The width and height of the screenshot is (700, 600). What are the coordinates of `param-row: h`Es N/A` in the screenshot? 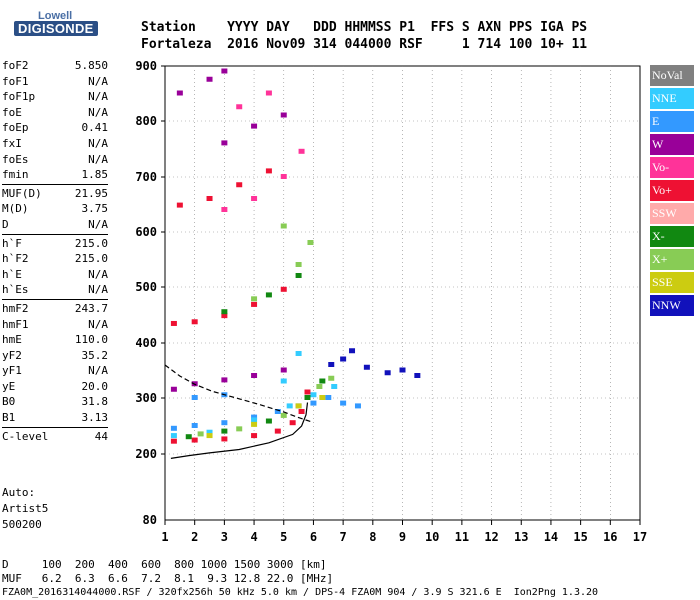 It's located at (55, 290).